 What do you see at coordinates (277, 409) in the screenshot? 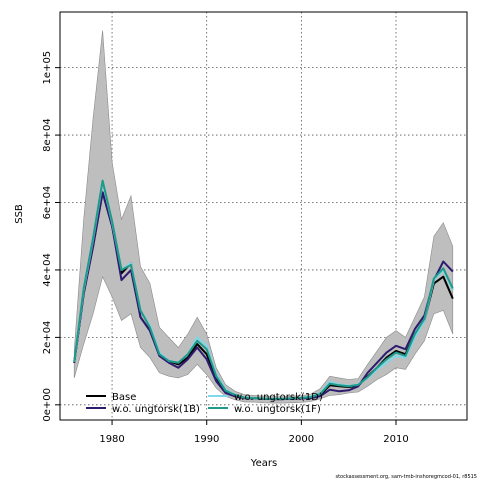
I see `legend-label: w.o. ungtorsk(1F)` at bounding box center [277, 409].